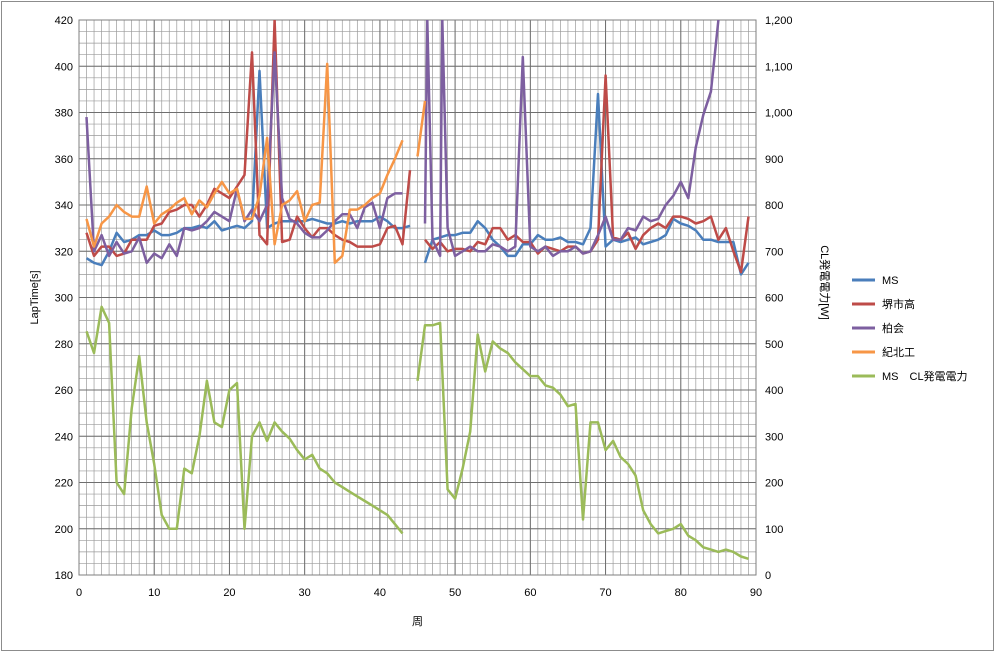  Describe the element at coordinates (64, 391) in the screenshot. I see `y-tick-label: 260` at that location.